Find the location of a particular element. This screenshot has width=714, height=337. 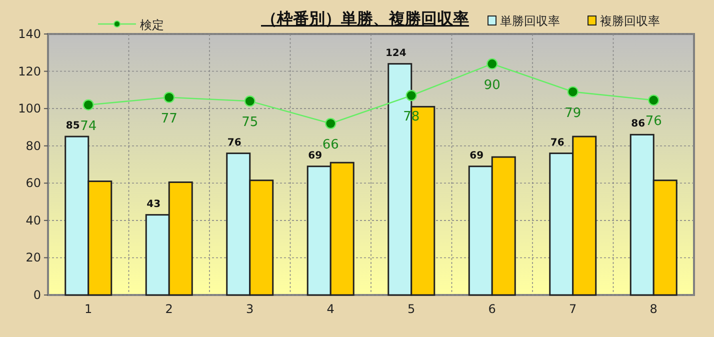

legend-label: 複勝回収率 is located at coordinates (630, 21).